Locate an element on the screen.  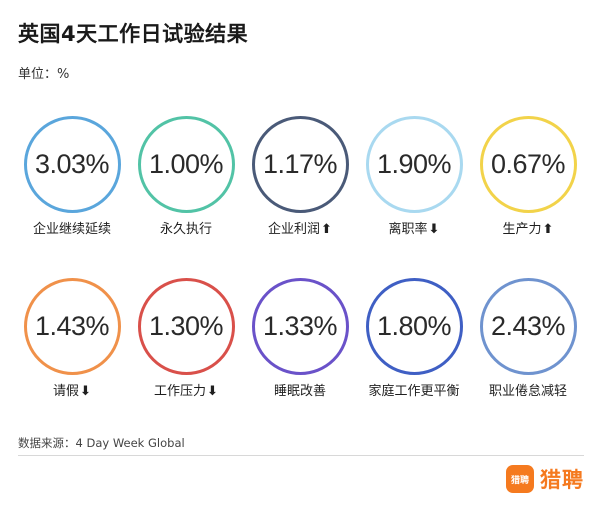
metric-item: 1.80% 家庭工作更平衡 is located at coordinates (414, 338).